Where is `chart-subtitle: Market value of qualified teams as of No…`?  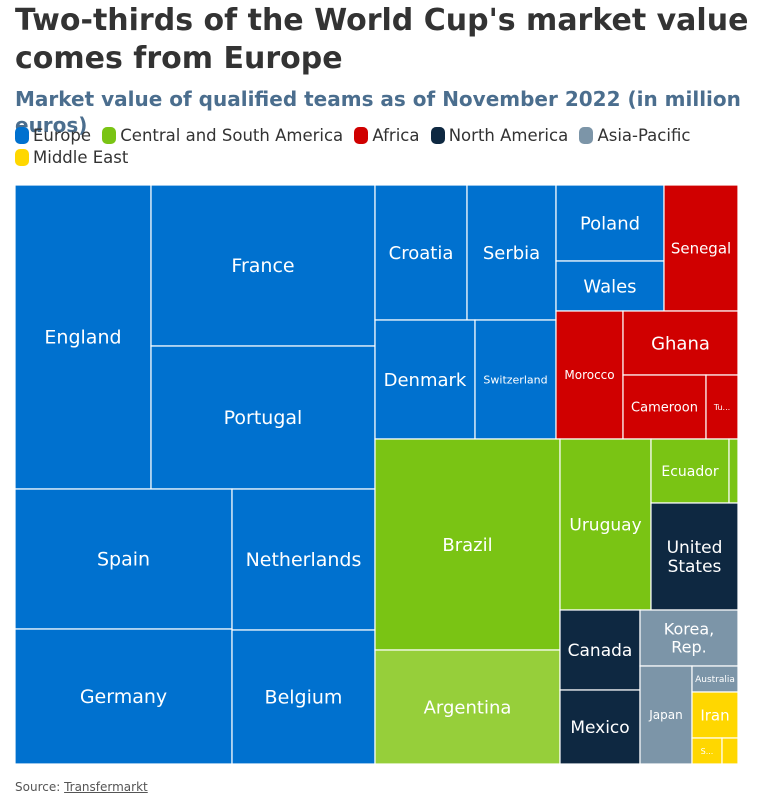 chart-subtitle: Market value of qualified teams as of No… is located at coordinates (378, 112).